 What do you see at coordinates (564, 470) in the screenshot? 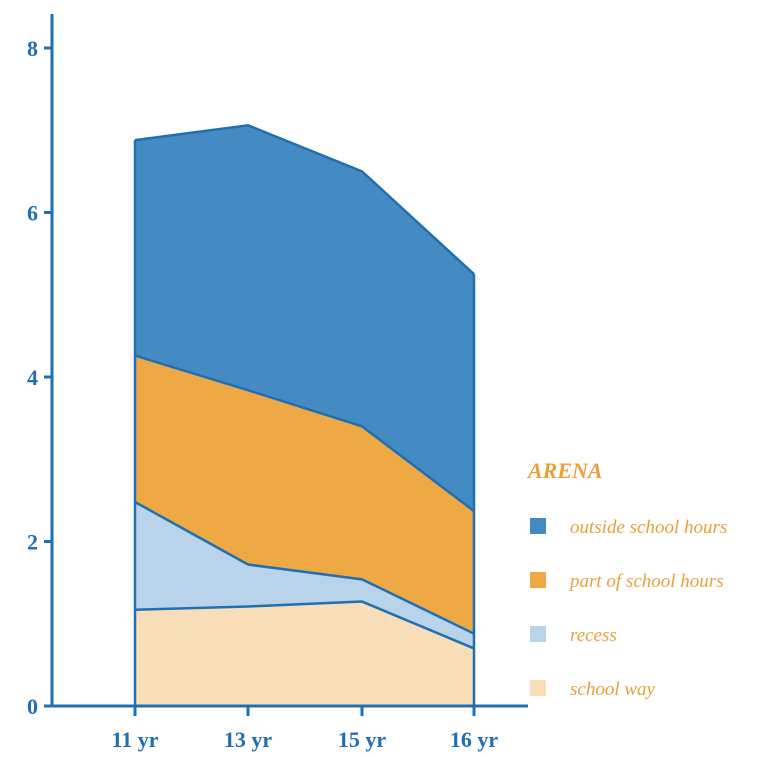
I see `legend-title: ARENA` at bounding box center [564, 470].